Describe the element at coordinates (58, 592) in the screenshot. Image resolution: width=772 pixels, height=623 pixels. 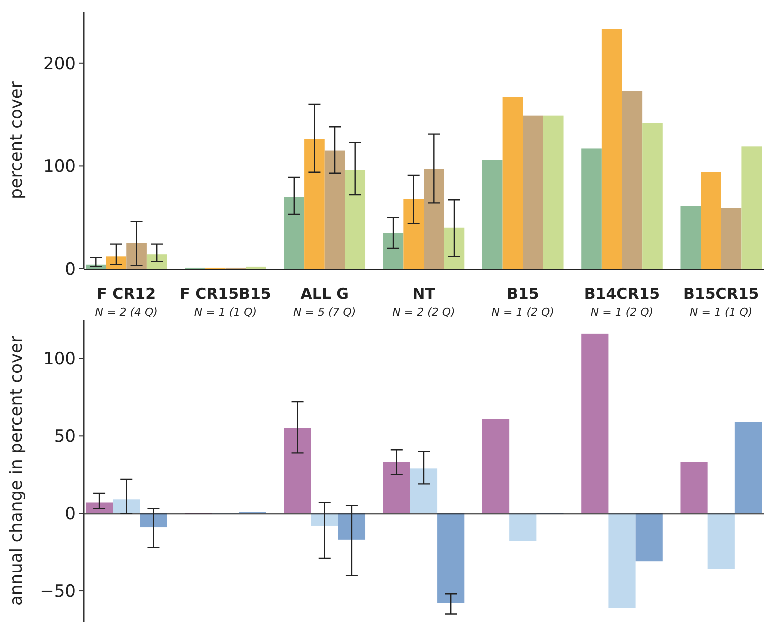
I see `y-tick-label: −50` at that location.